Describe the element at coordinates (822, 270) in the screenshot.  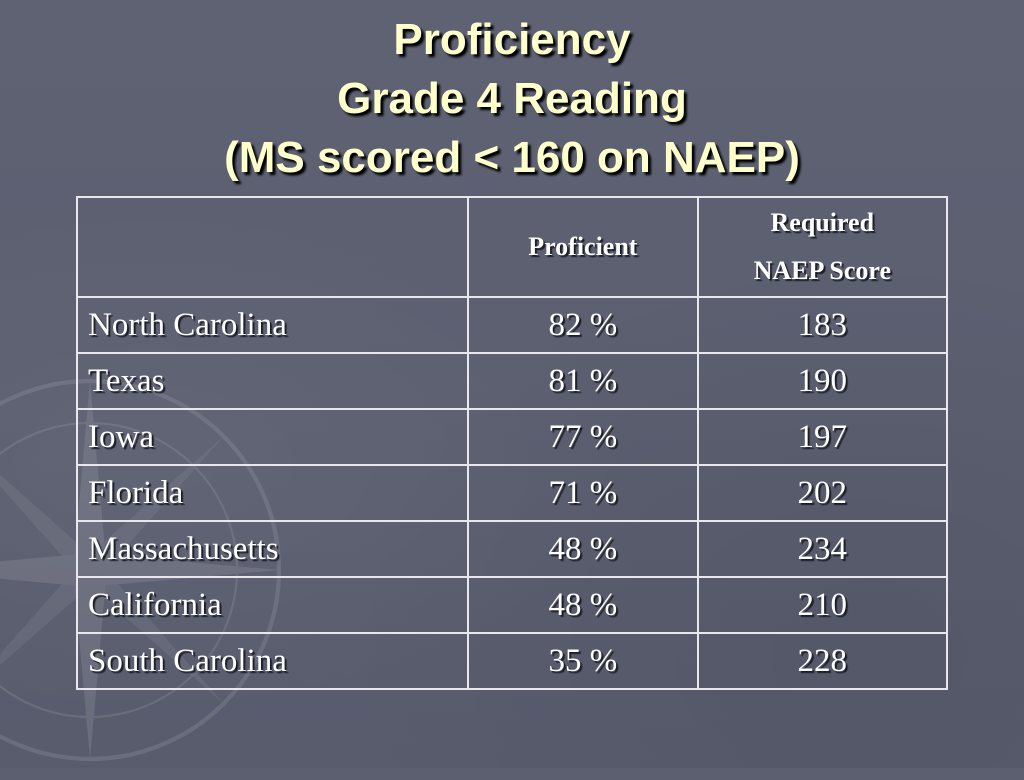
I see `header-required-line-2: NAEP Score` at that location.